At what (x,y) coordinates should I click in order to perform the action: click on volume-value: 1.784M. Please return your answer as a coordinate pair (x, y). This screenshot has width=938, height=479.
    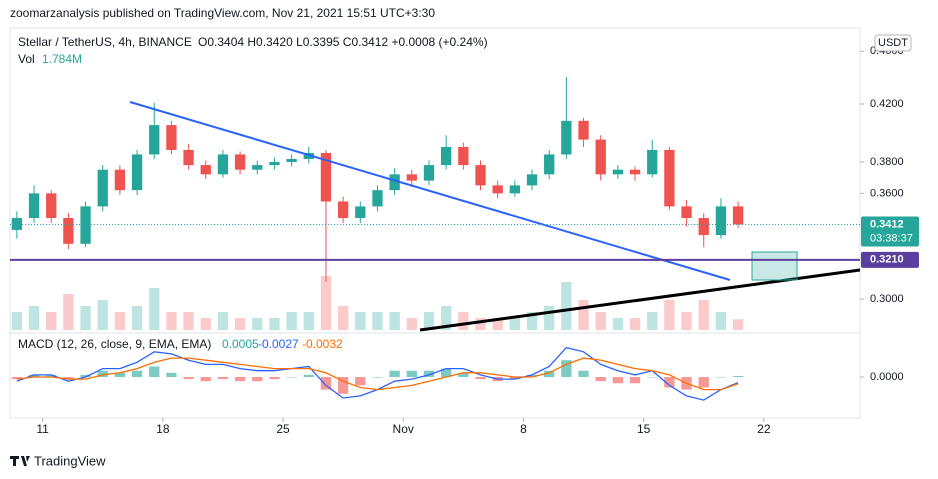
    Looking at the image, I should click on (62, 59).